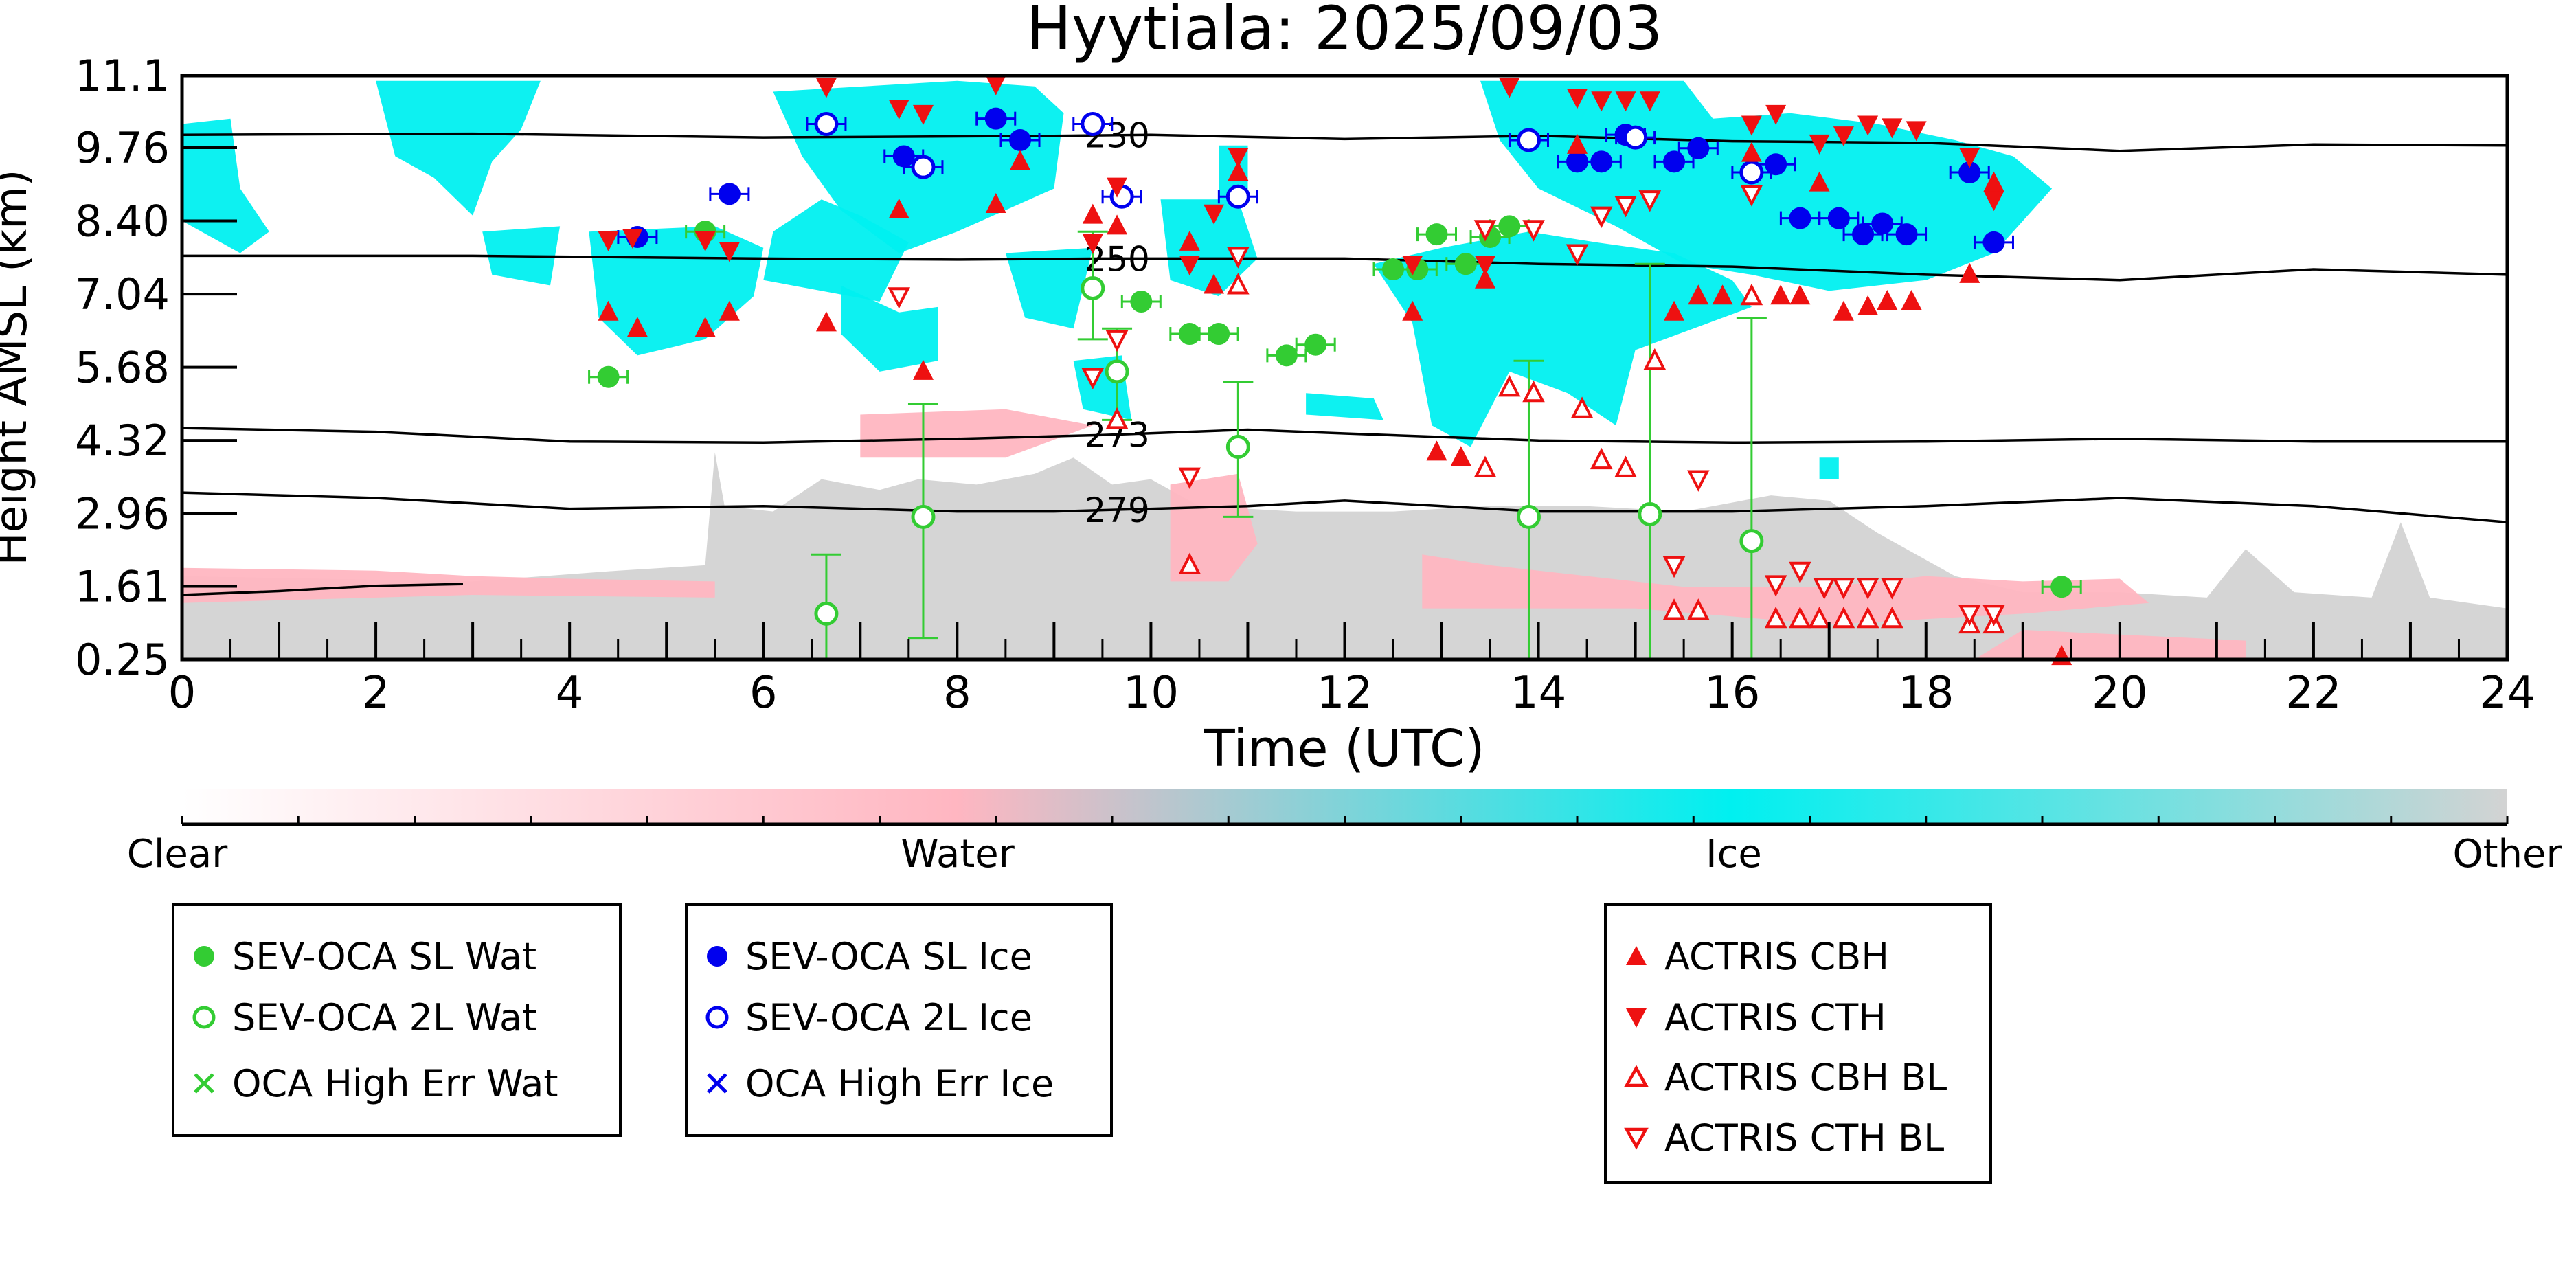 The width and height of the screenshot is (2576, 1288). I want to click on legend-label: SEV-OCA 2L Wat, so click(384, 1017).